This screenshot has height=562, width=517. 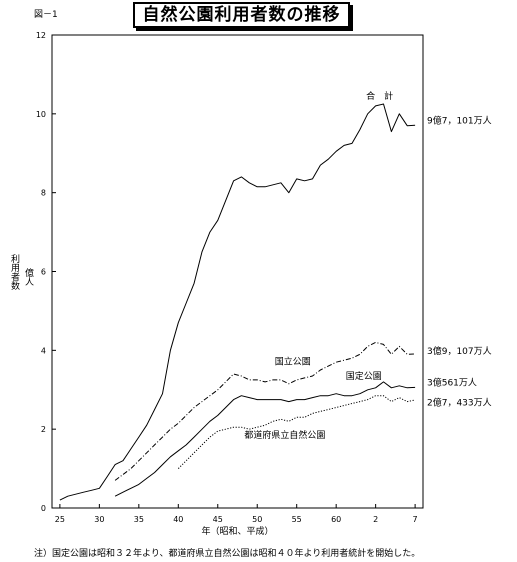 What do you see at coordinates (459, 121) in the screenshot?
I see `series-end-label-0: 9億7，101万人` at bounding box center [459, 121].